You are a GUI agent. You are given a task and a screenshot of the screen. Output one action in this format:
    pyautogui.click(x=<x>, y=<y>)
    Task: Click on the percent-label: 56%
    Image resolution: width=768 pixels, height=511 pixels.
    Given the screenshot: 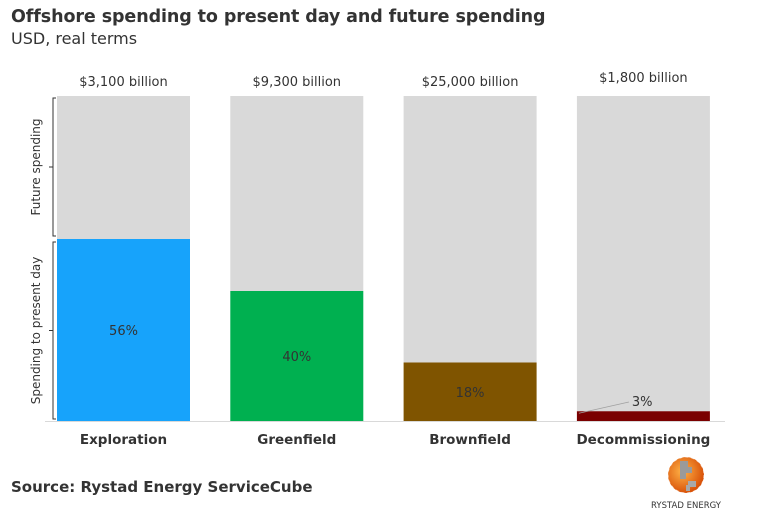 What is the action you would take?
    pyautogui.click(x=123, y=331)
    